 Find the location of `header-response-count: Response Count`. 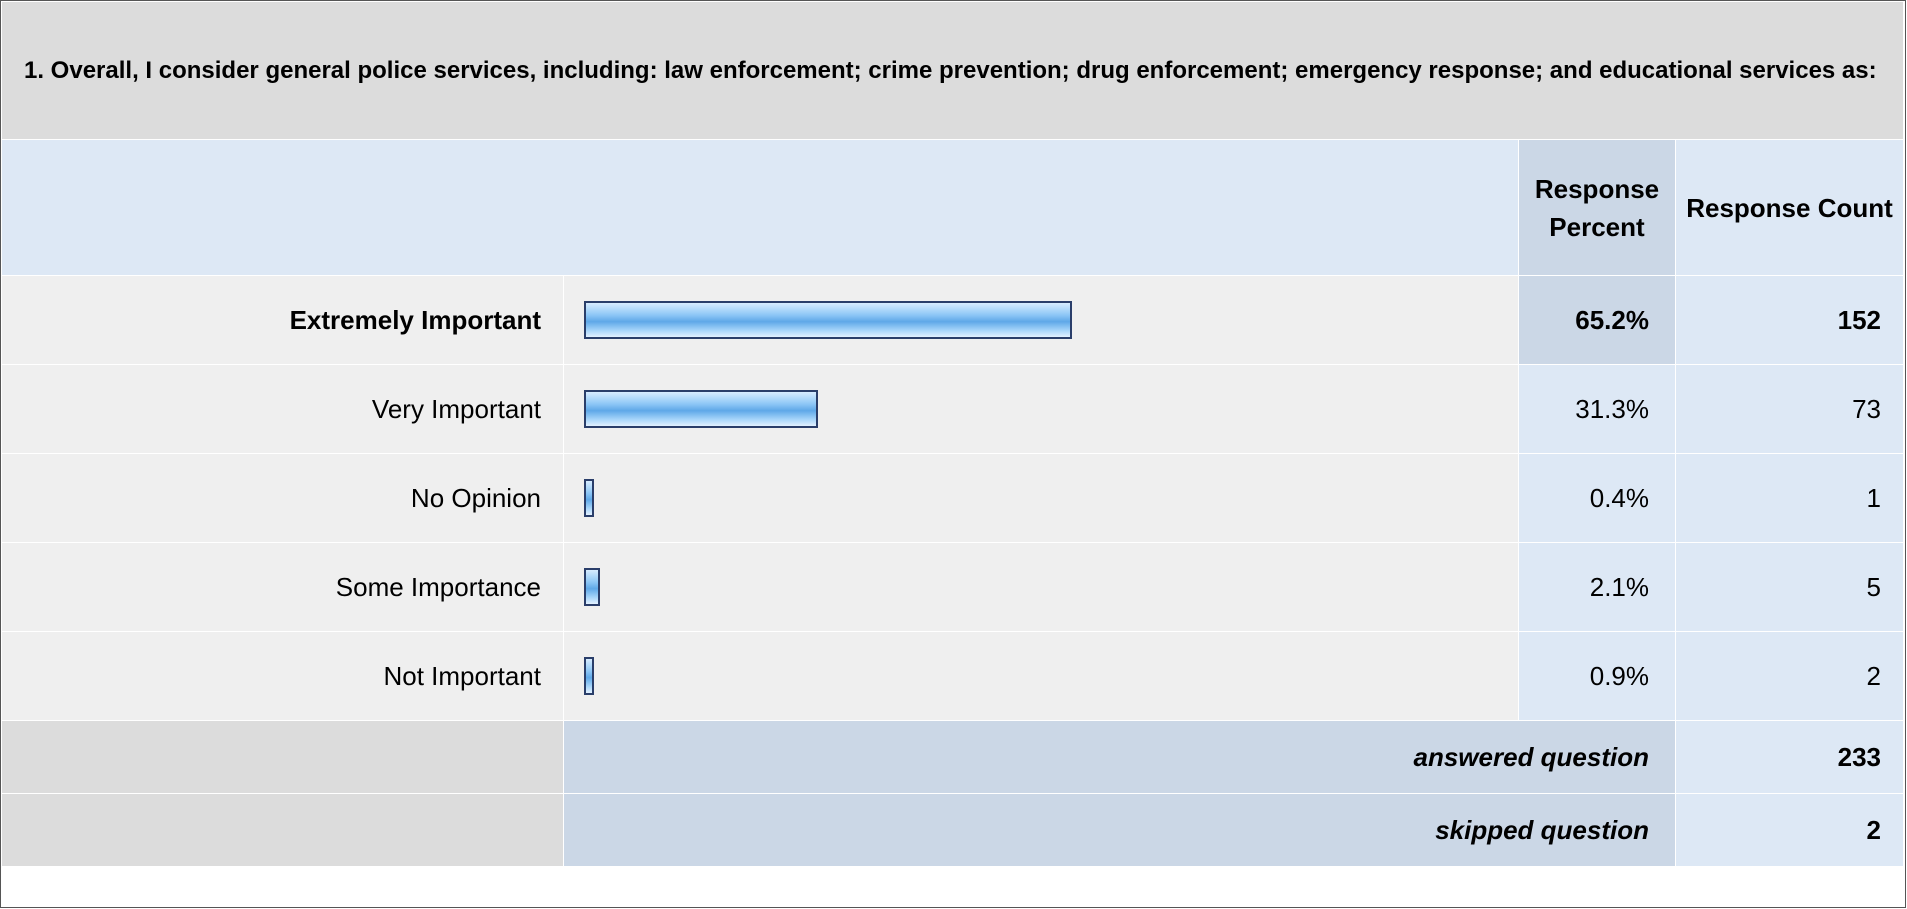

header-response-count: Response Count is located at coordinates (1789, 207).